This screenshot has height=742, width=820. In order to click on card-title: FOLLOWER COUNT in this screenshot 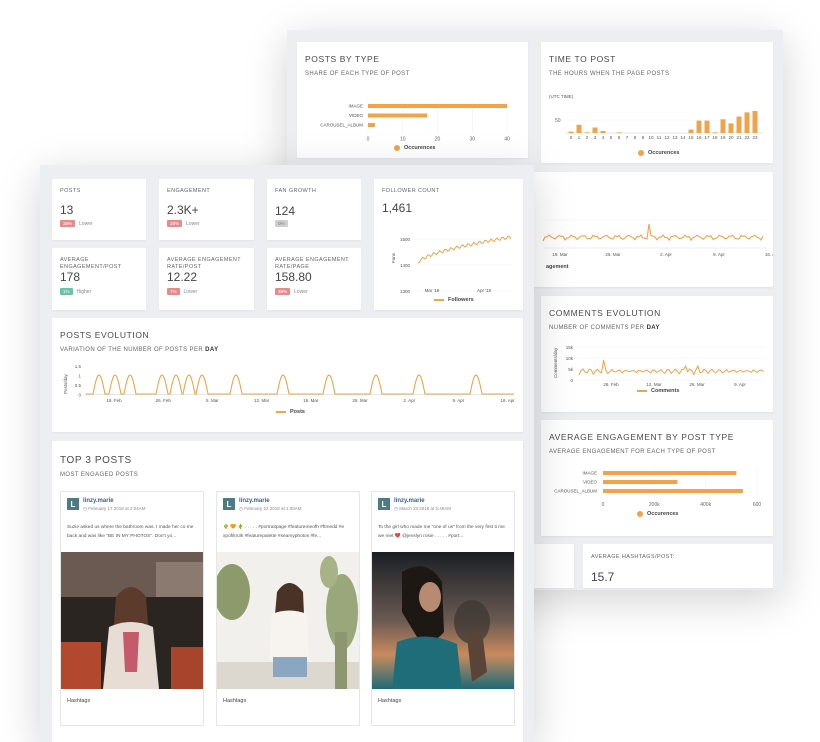, I will do `click(411, 191)`.